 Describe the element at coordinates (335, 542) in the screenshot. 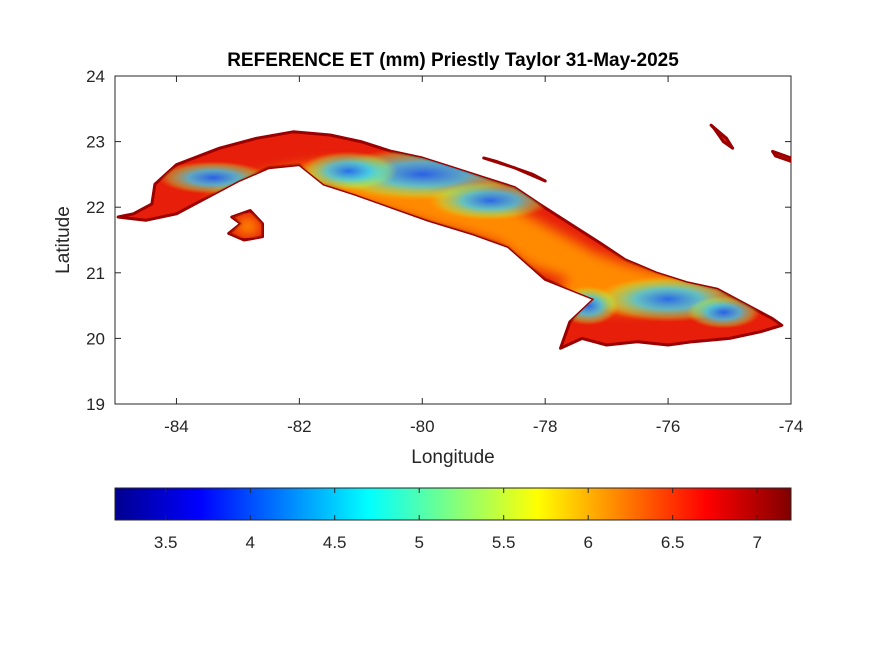

I see `colorbar-tick-label: 4.5` at that location.